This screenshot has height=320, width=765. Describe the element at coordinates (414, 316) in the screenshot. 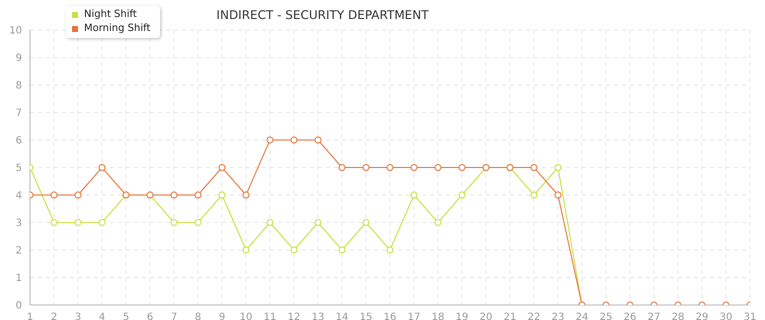

I see `x-tick-label: 17` at that location.